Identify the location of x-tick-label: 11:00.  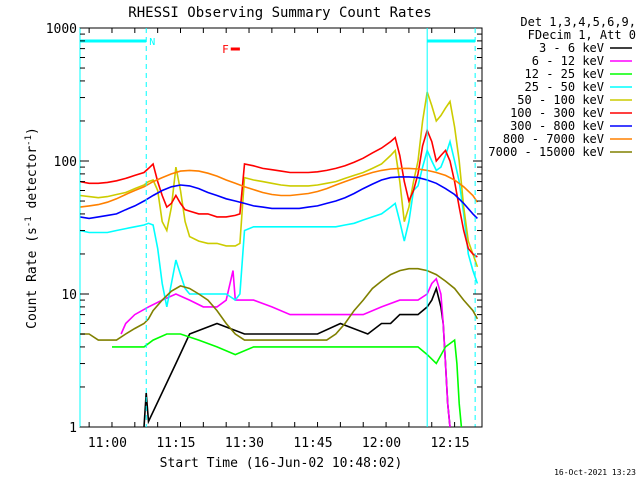
(107, 443).